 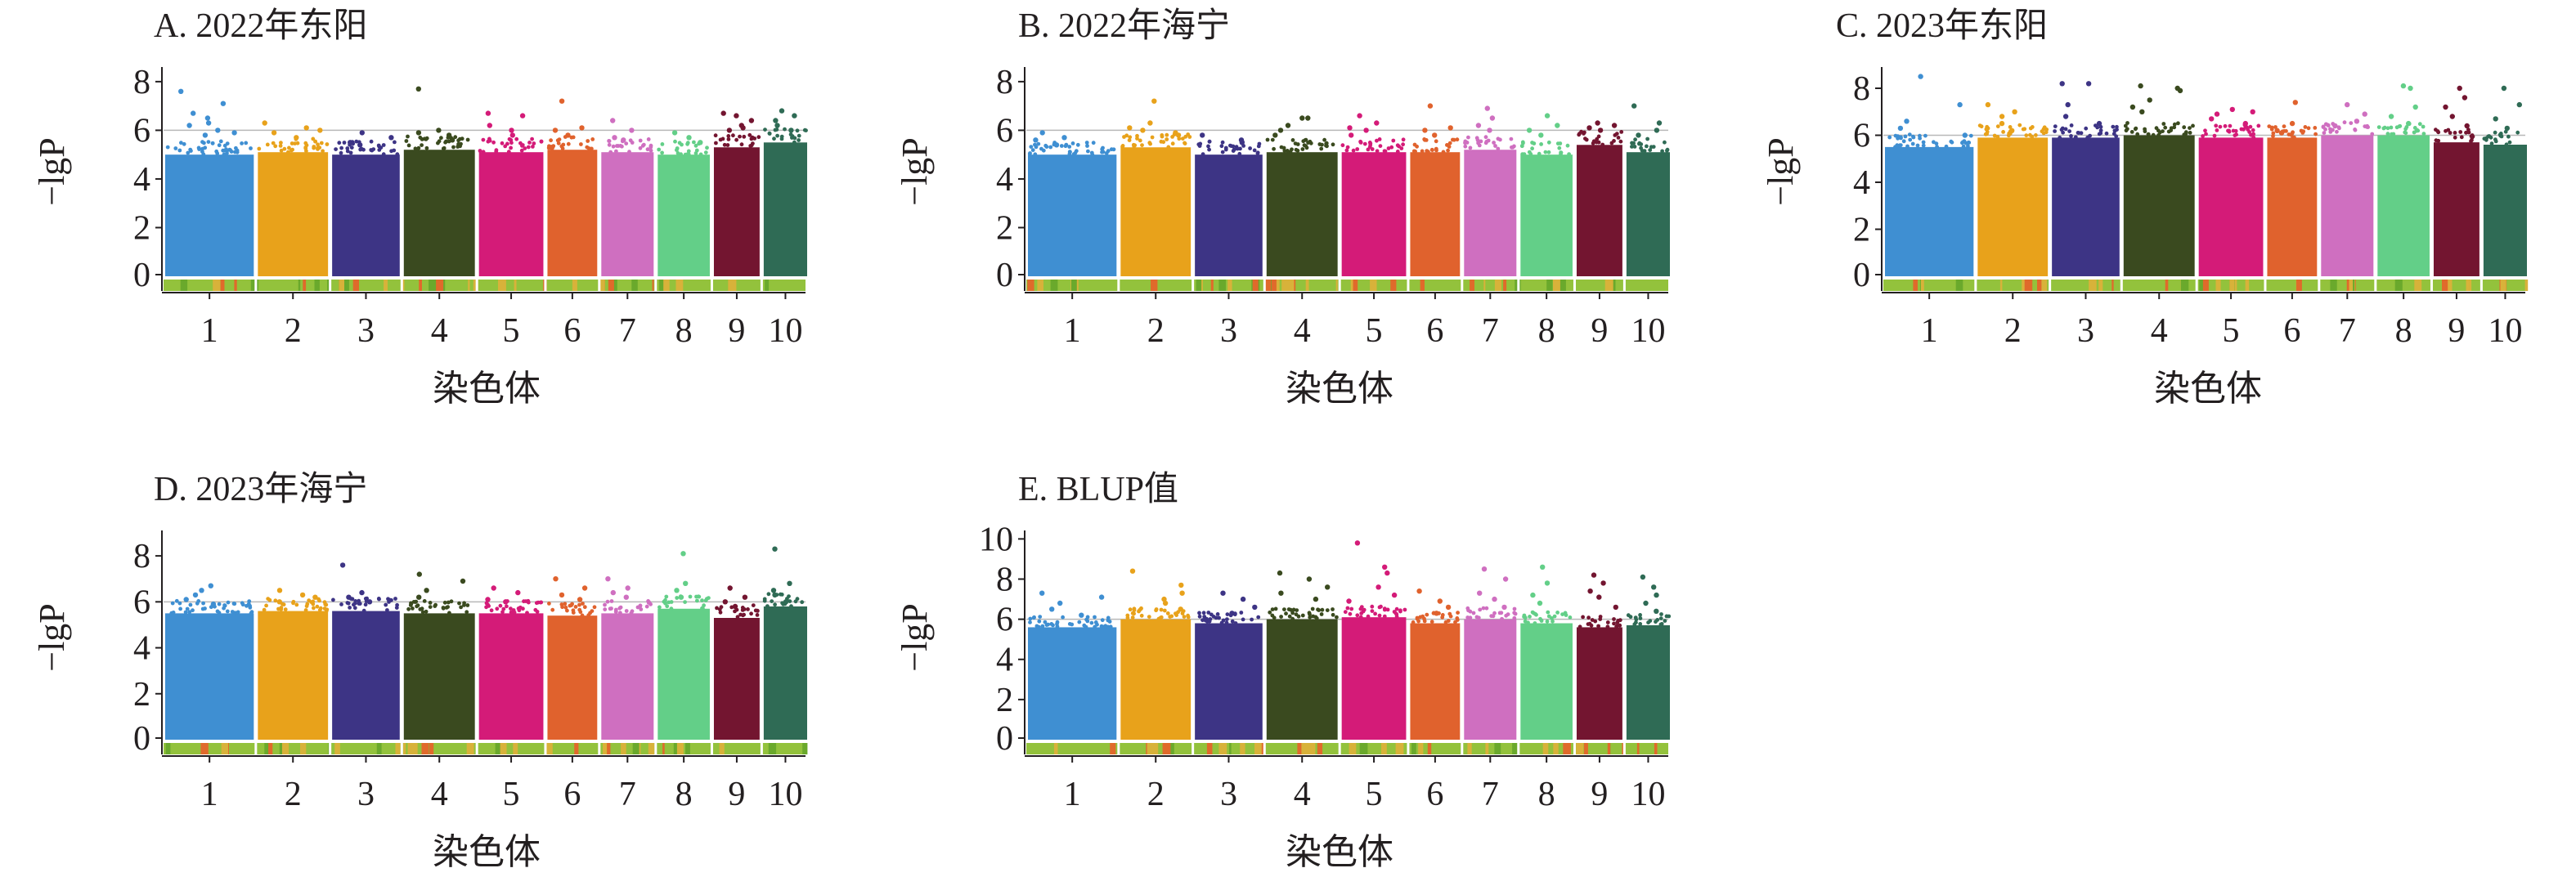 I want to click on panel-c-chr-7-bulk, so click(x=2348, y=206).